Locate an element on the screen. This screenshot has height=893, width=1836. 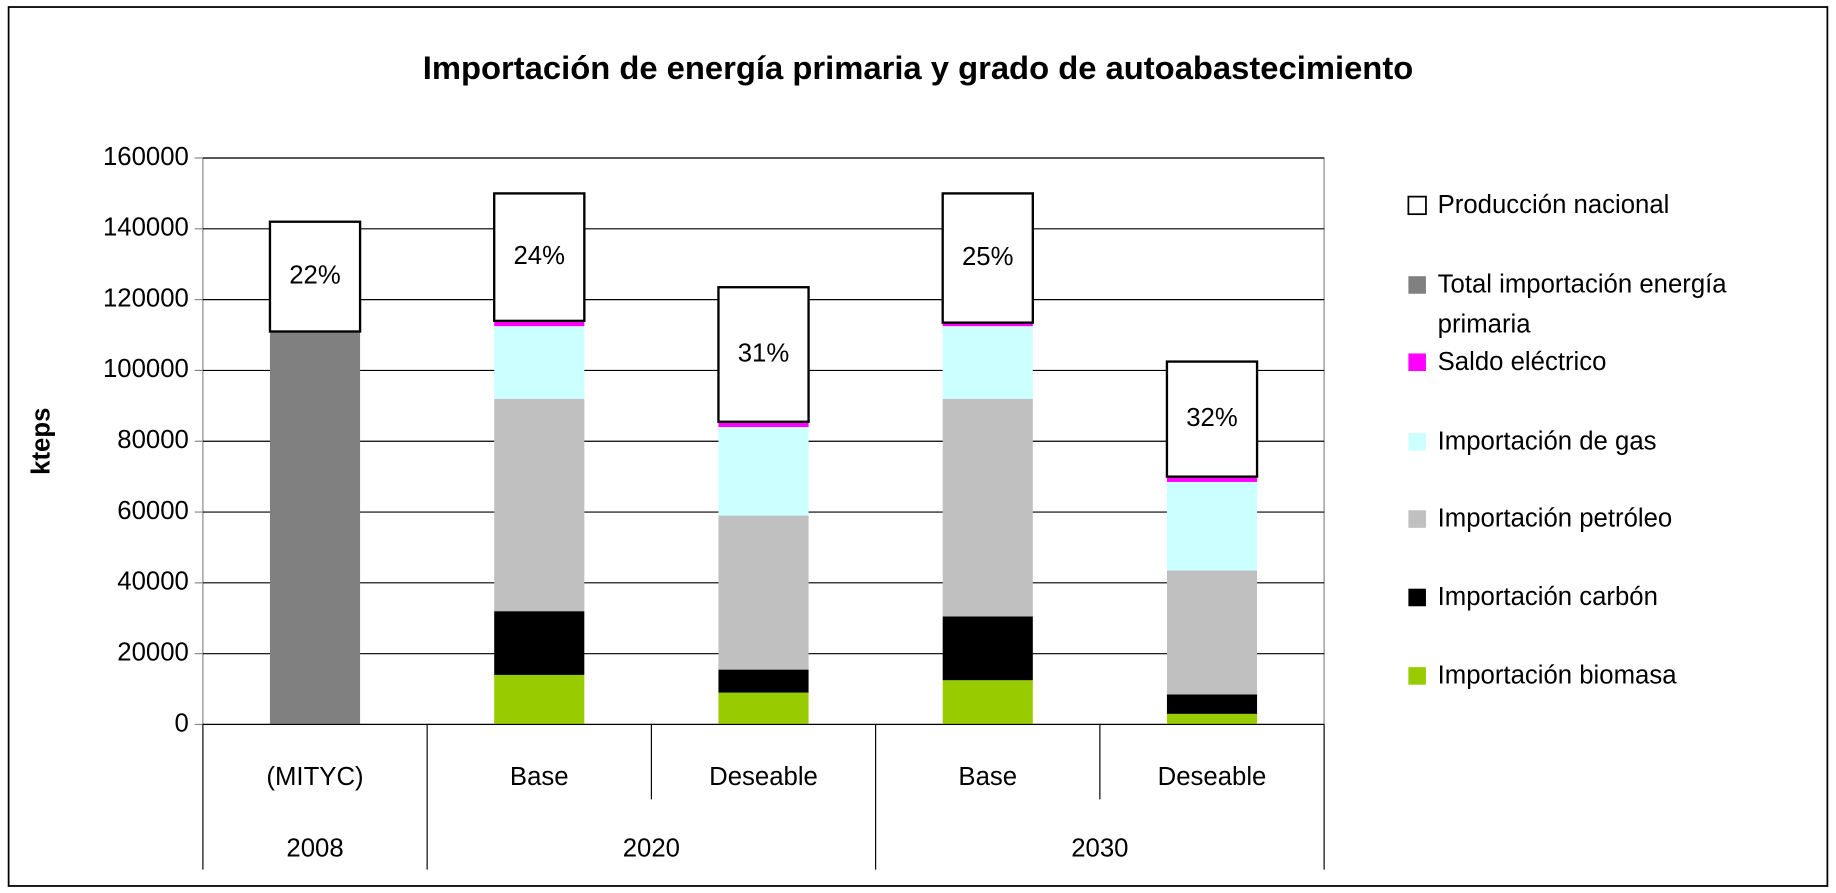
legend-label: Total importación energía primaria is located at coordinates (1583, 304).